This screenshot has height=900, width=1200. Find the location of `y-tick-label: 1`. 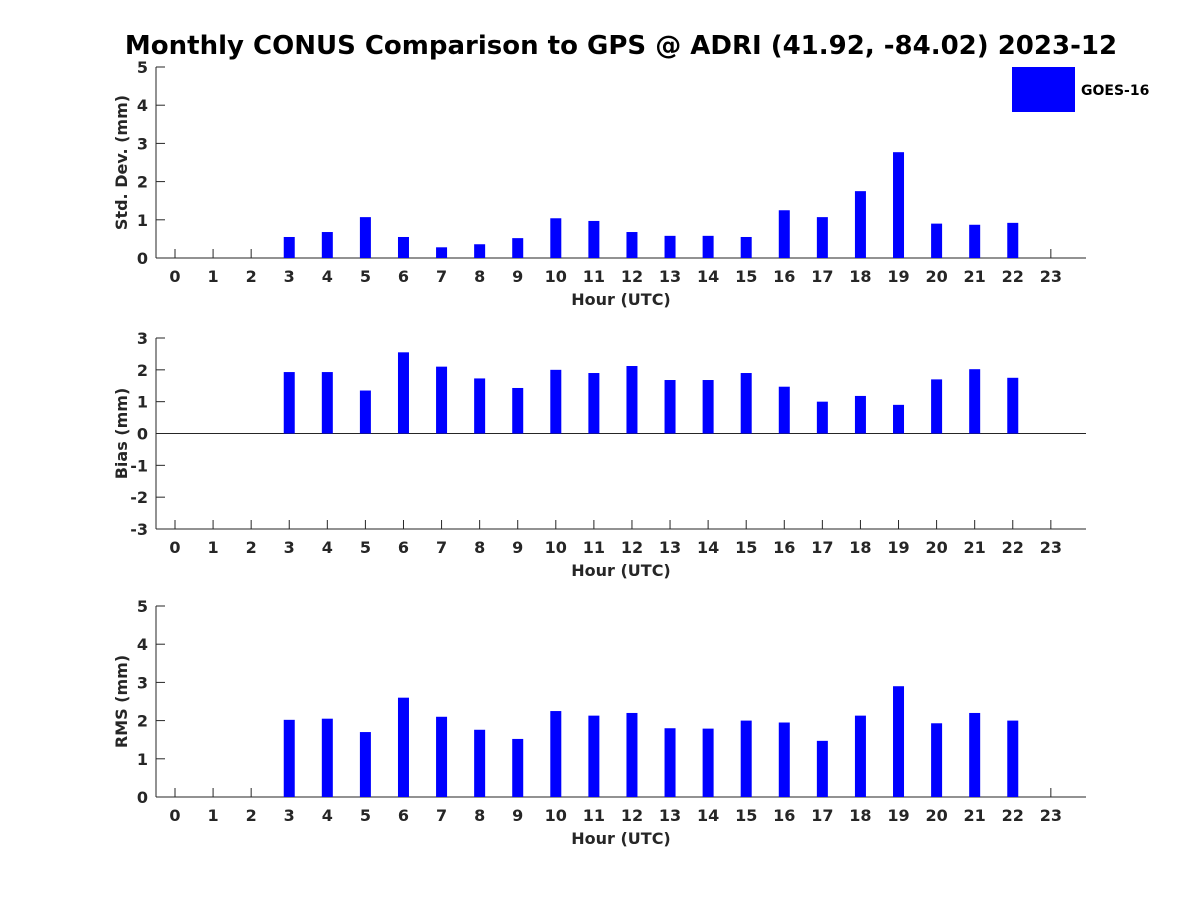

y-tick-label: 1 is located at coordinates (142, 402).